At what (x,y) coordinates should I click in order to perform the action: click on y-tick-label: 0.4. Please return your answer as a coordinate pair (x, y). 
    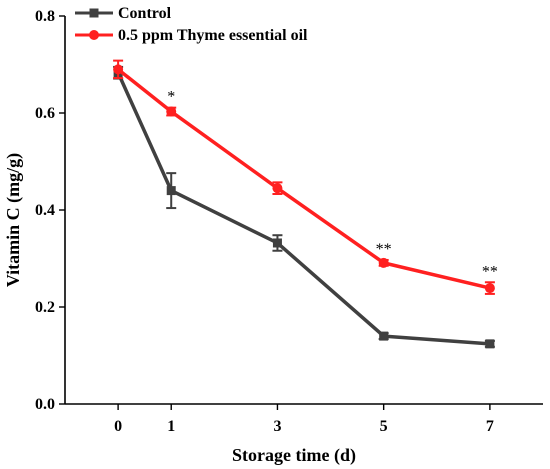
    Looking at the image, I should click on (45, 210).